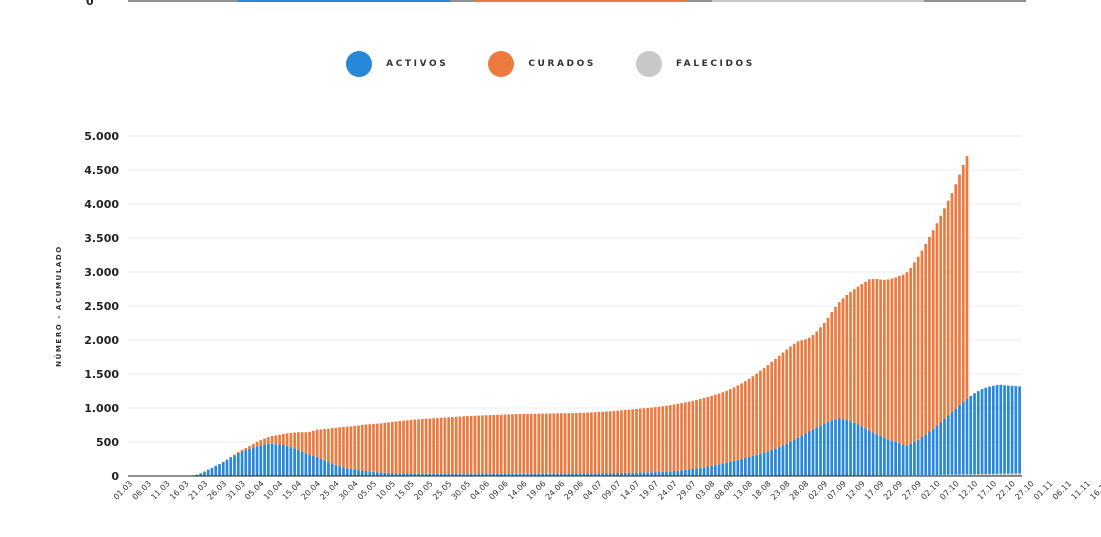  What do you see at coordinates (101, 272) in the screenshot?
I see `y-tick-label: 3.000` at bounding box center [101, 272].